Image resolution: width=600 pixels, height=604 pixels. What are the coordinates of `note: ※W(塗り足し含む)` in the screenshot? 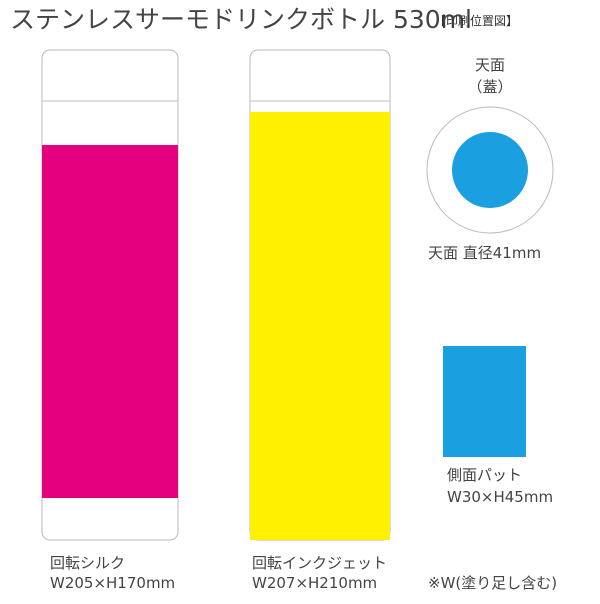 It's located at (492, 583).